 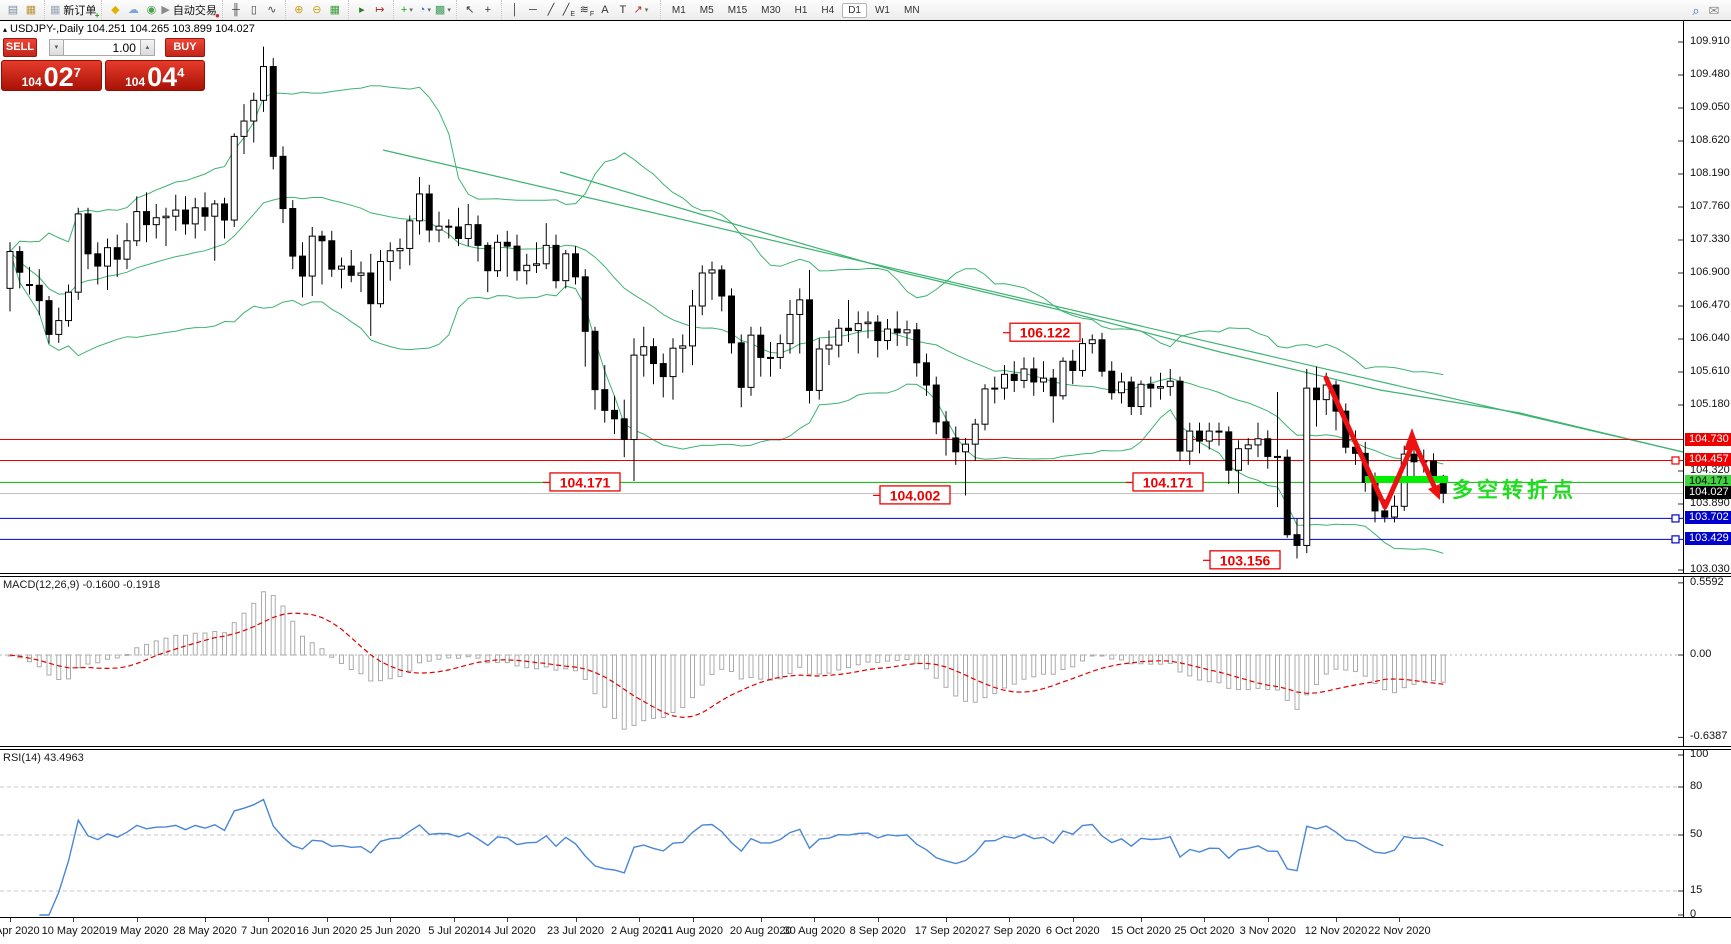 I want to click on timeframe-h4: H4, so click(x=828, y=10).